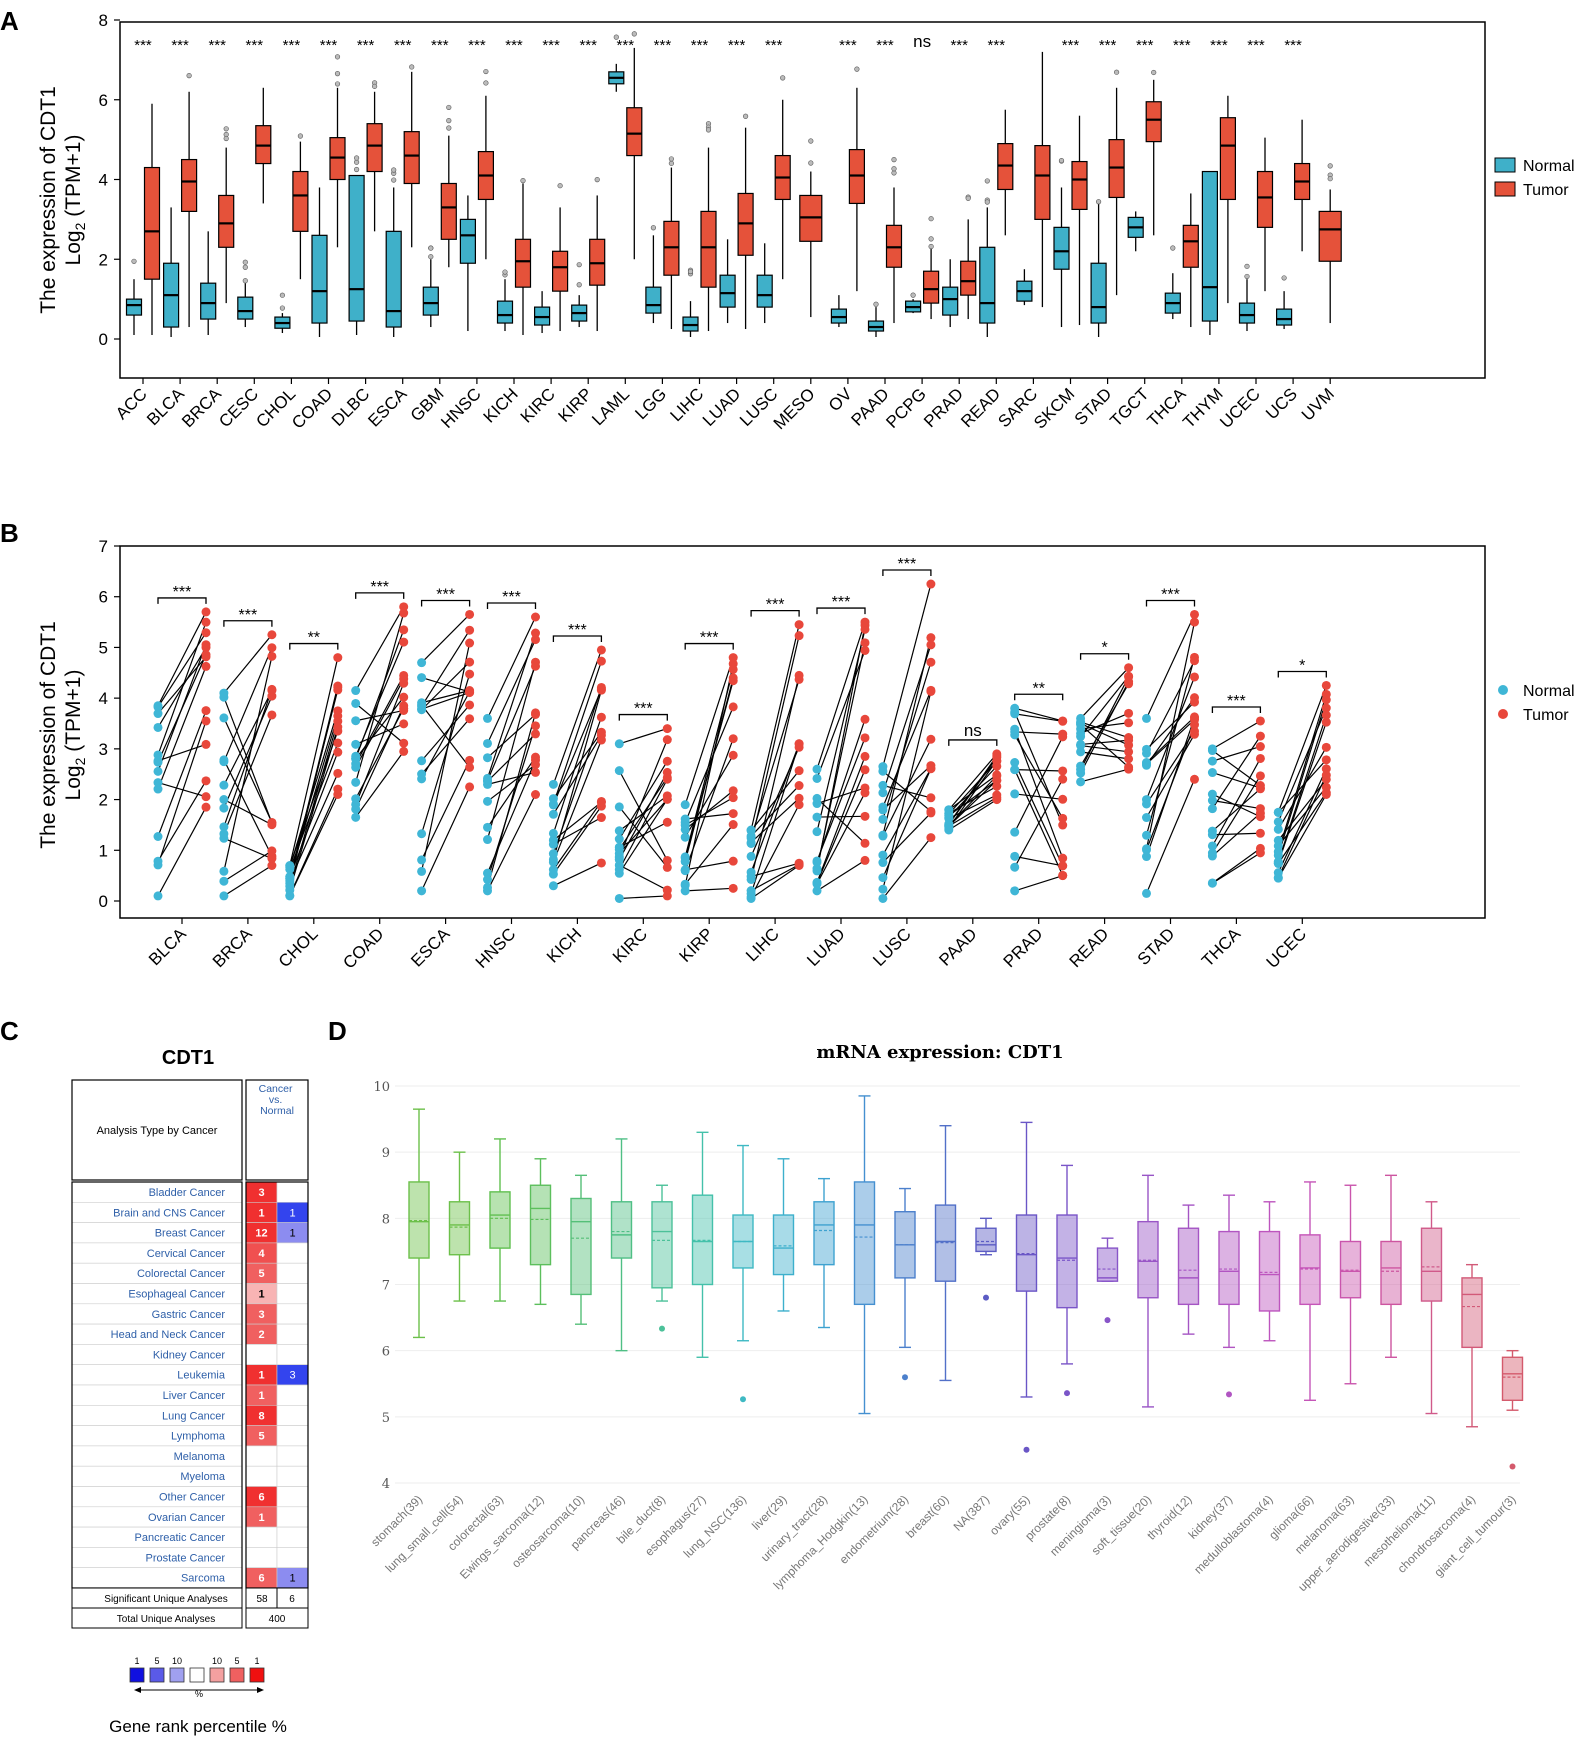 This screenshot has height=1740, width=1577. What do you see at coordinates (1503, 714) in the screenshot?
I see `legend-b-tumor-dot` at bounding box center [1503, 714].